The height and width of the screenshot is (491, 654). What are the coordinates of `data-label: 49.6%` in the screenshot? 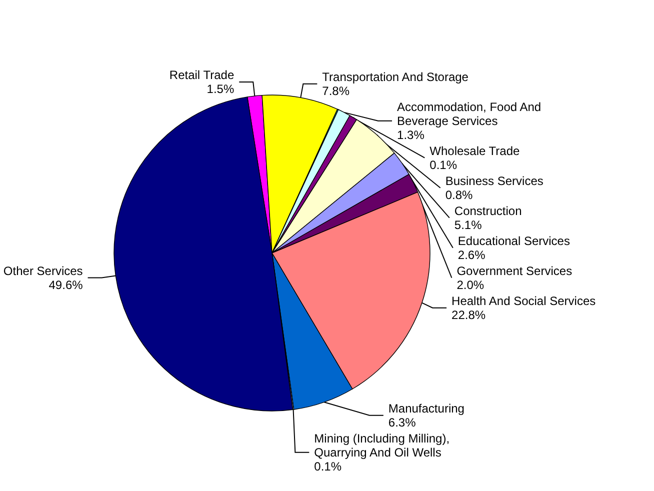 It's located at (66, 285).